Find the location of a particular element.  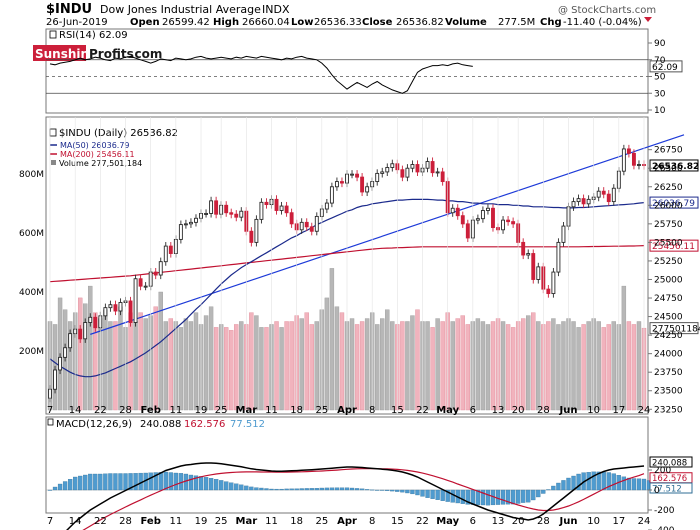

x-tick-label-price: 17 is located at coordinates (618, 410).